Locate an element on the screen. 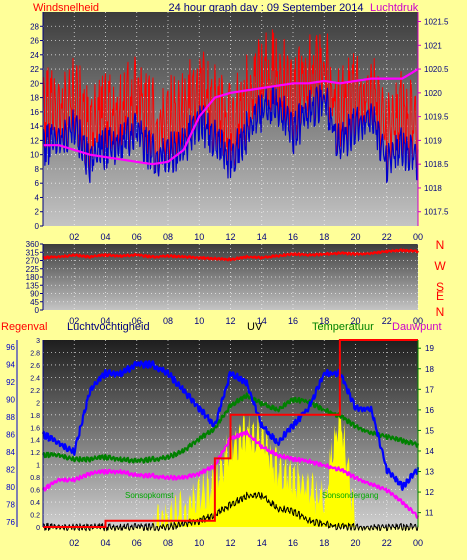 The image size is (467, 560). y-humidity-tick-label: 76 is located at coordinates (10, 522).